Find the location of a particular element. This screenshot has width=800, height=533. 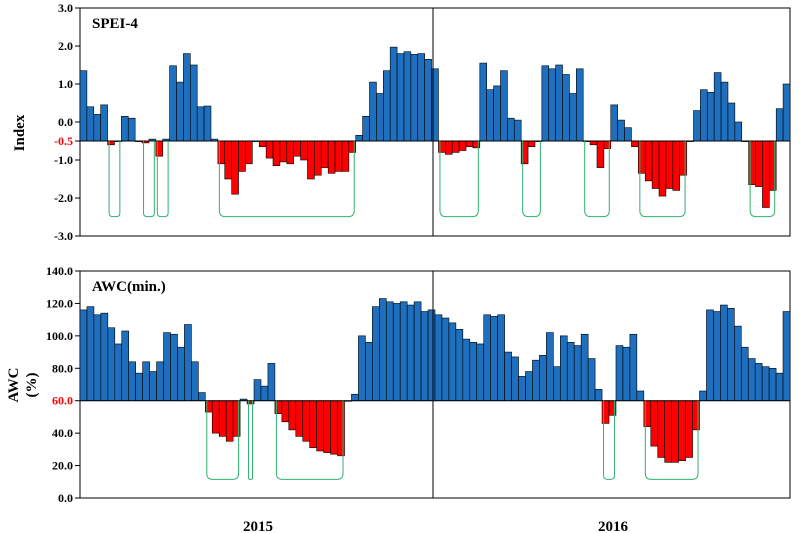

y-tick-label: 140.0 is located at coordinates (59, 271).